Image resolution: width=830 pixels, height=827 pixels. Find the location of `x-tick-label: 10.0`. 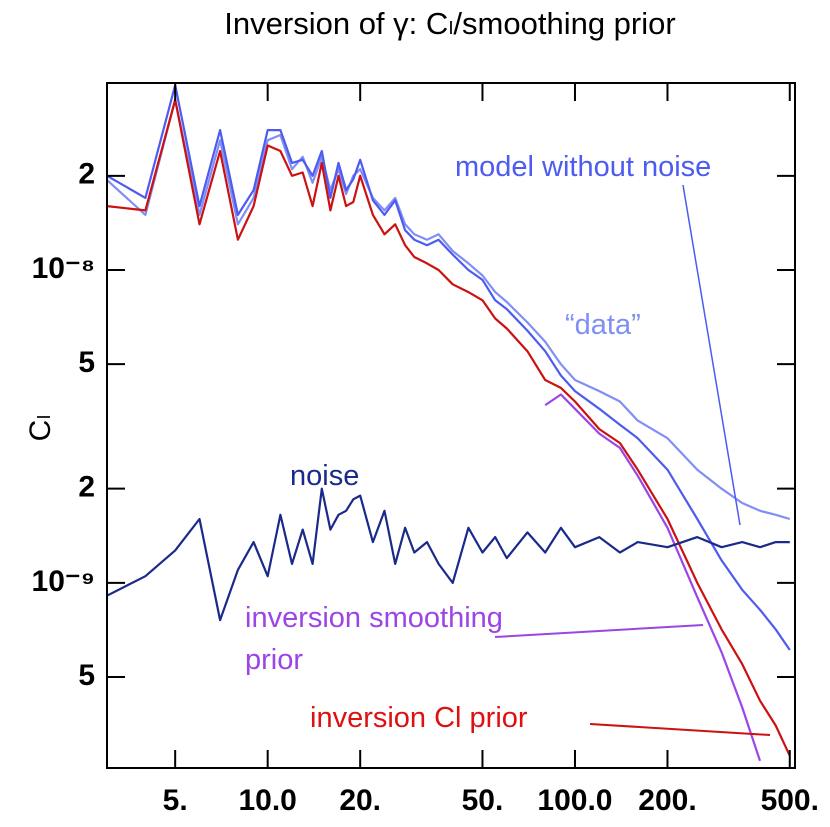

x-tick-label: 10.0 is located at coordinates (267, 800).